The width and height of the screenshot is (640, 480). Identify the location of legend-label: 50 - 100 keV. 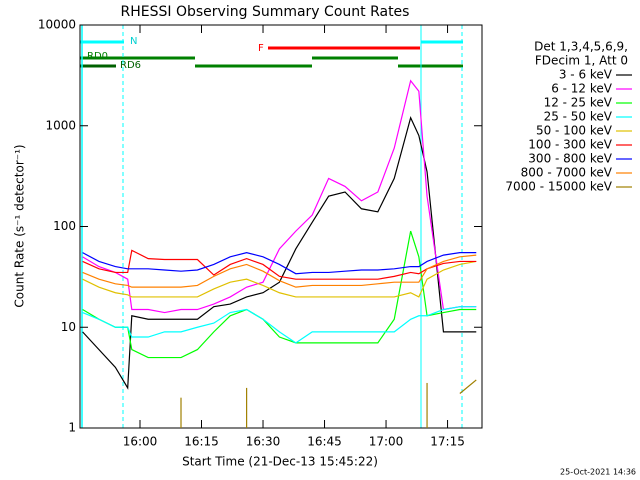
(574, 131).